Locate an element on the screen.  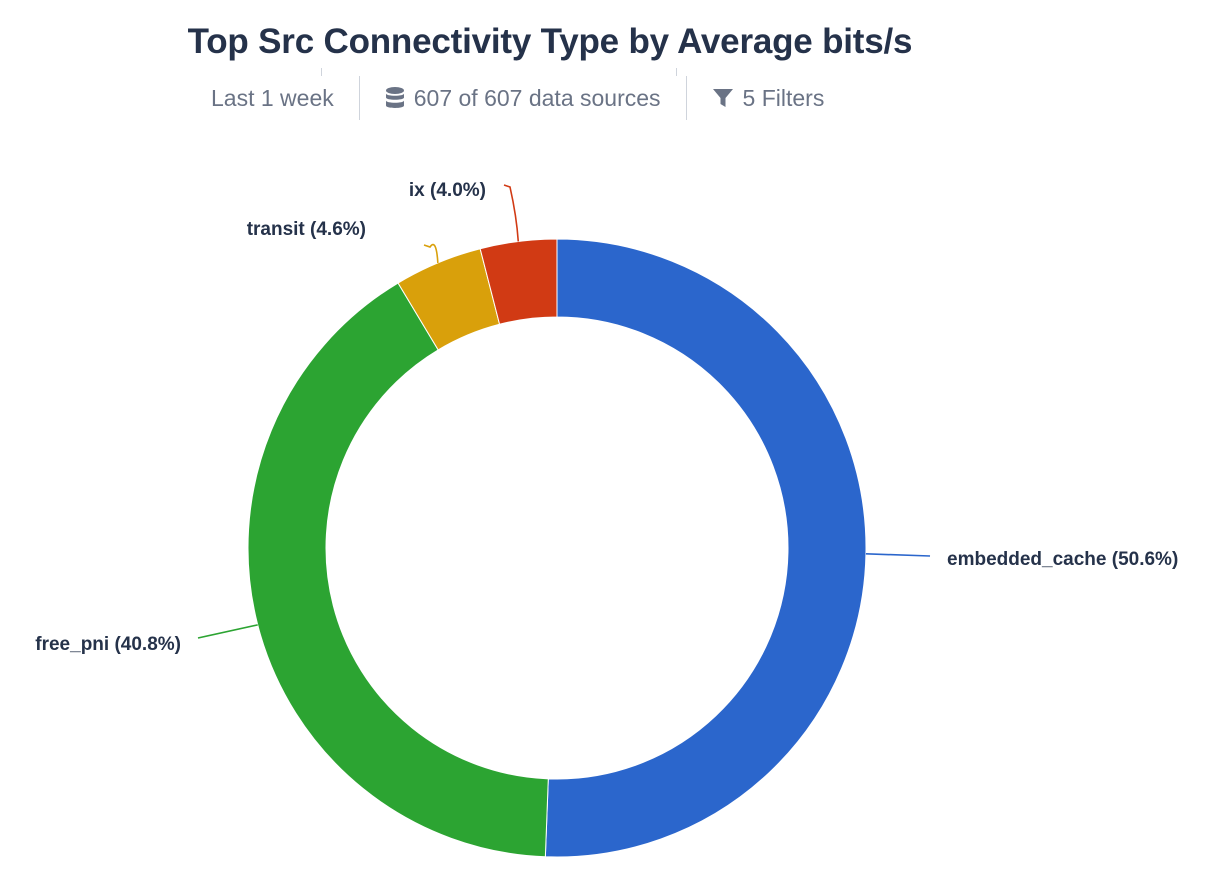
data-sources: 607 of 607 data sources is located at coordinates (523, 98).